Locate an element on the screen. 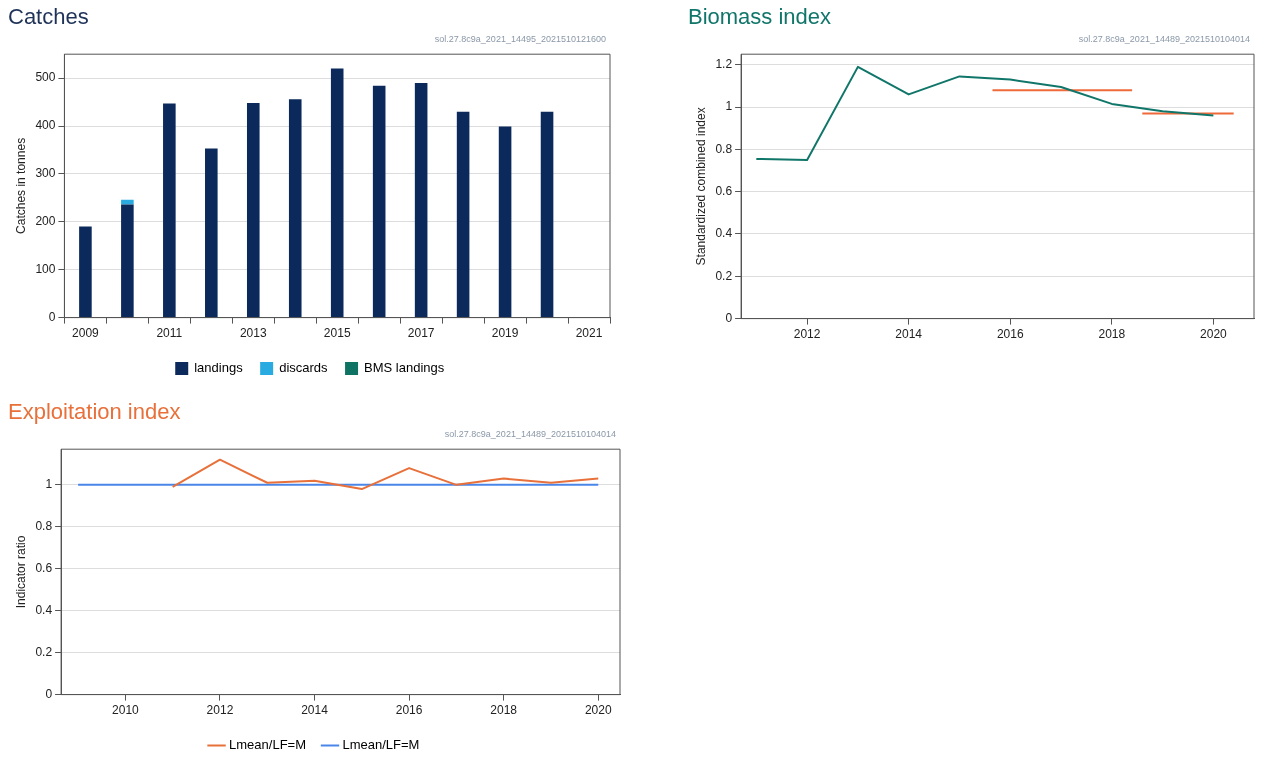 The height and width of the screenshot is (762, 1274). x-tick-label: 2017 is located at coordinates (421, 333).